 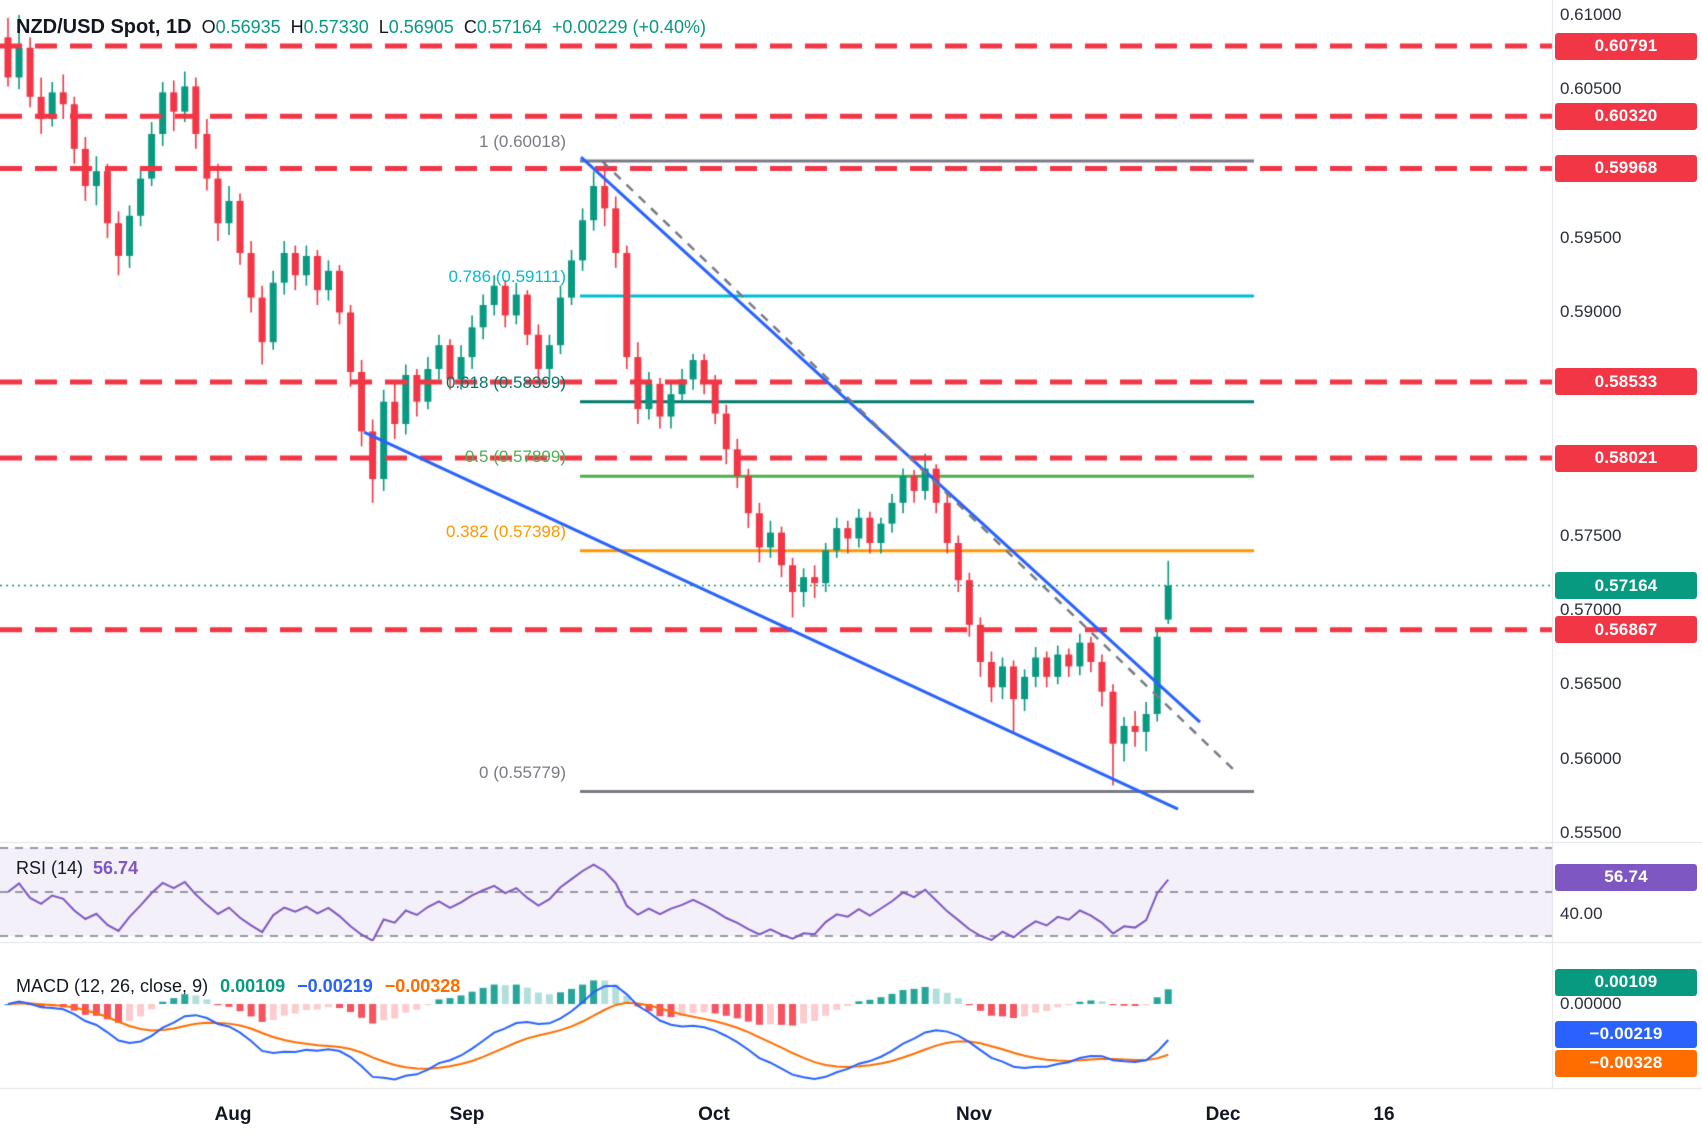 I want to click on macd-signal-value: −0.00328, so click(x=422, y=986).